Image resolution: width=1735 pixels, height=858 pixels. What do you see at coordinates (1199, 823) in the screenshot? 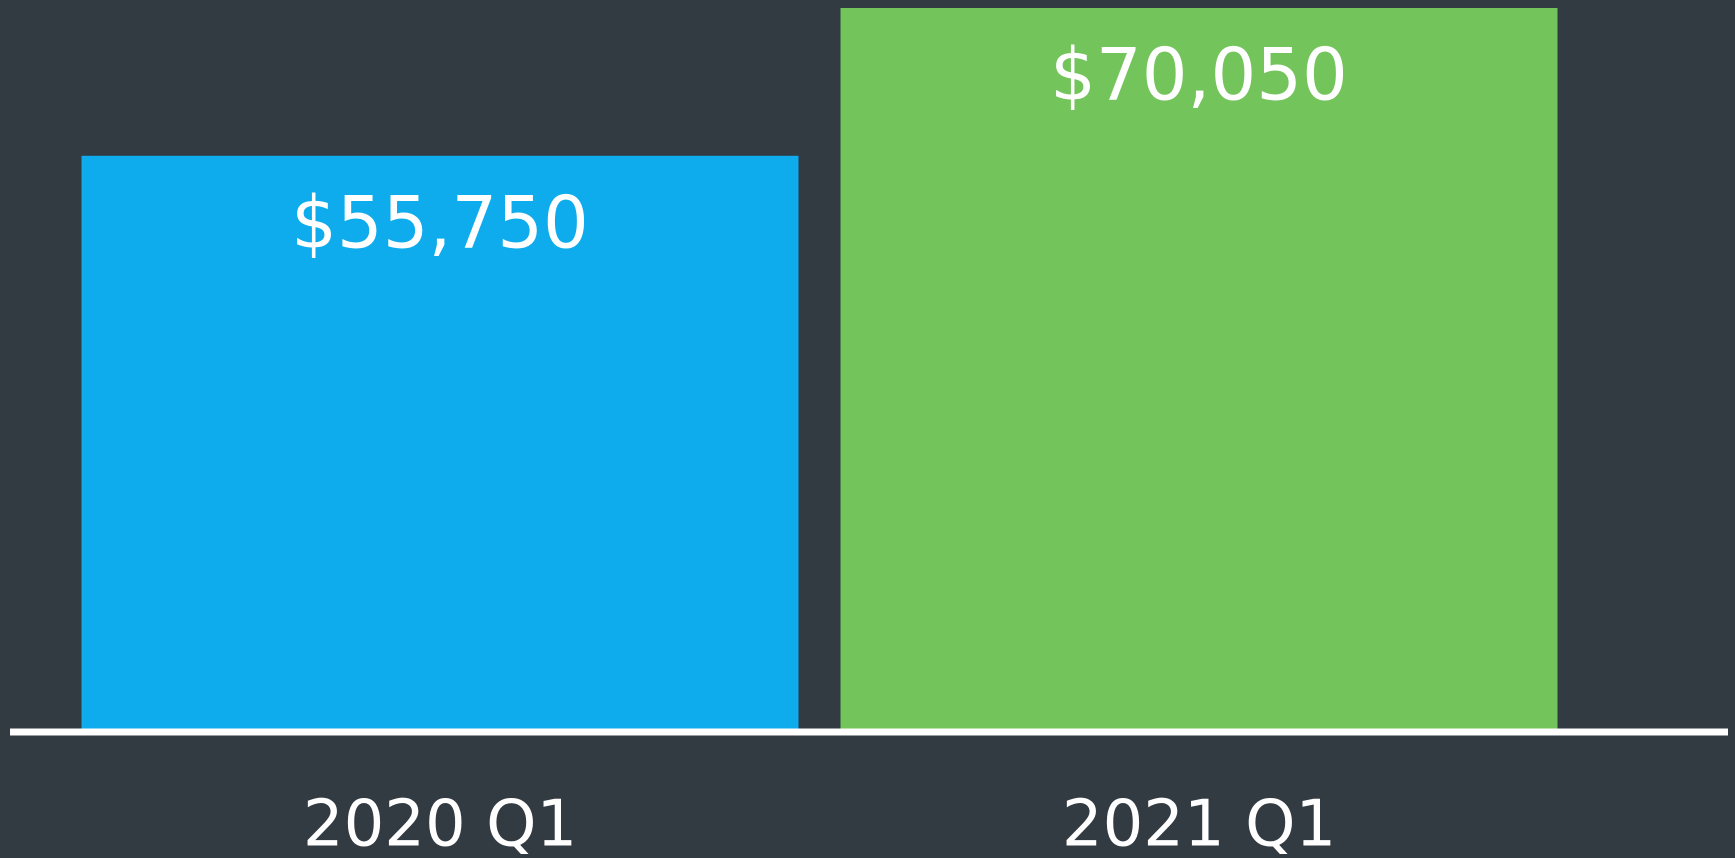
I see `x-tick-label: 2021 Q1` at bounding box center [1199, 823].